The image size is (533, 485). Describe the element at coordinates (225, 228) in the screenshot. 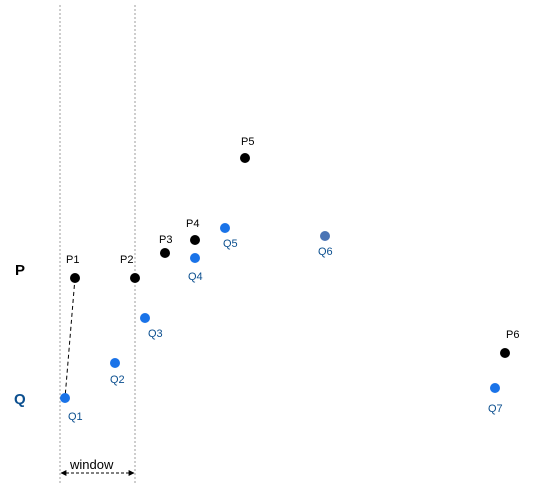

I see `point-q5` at that location.